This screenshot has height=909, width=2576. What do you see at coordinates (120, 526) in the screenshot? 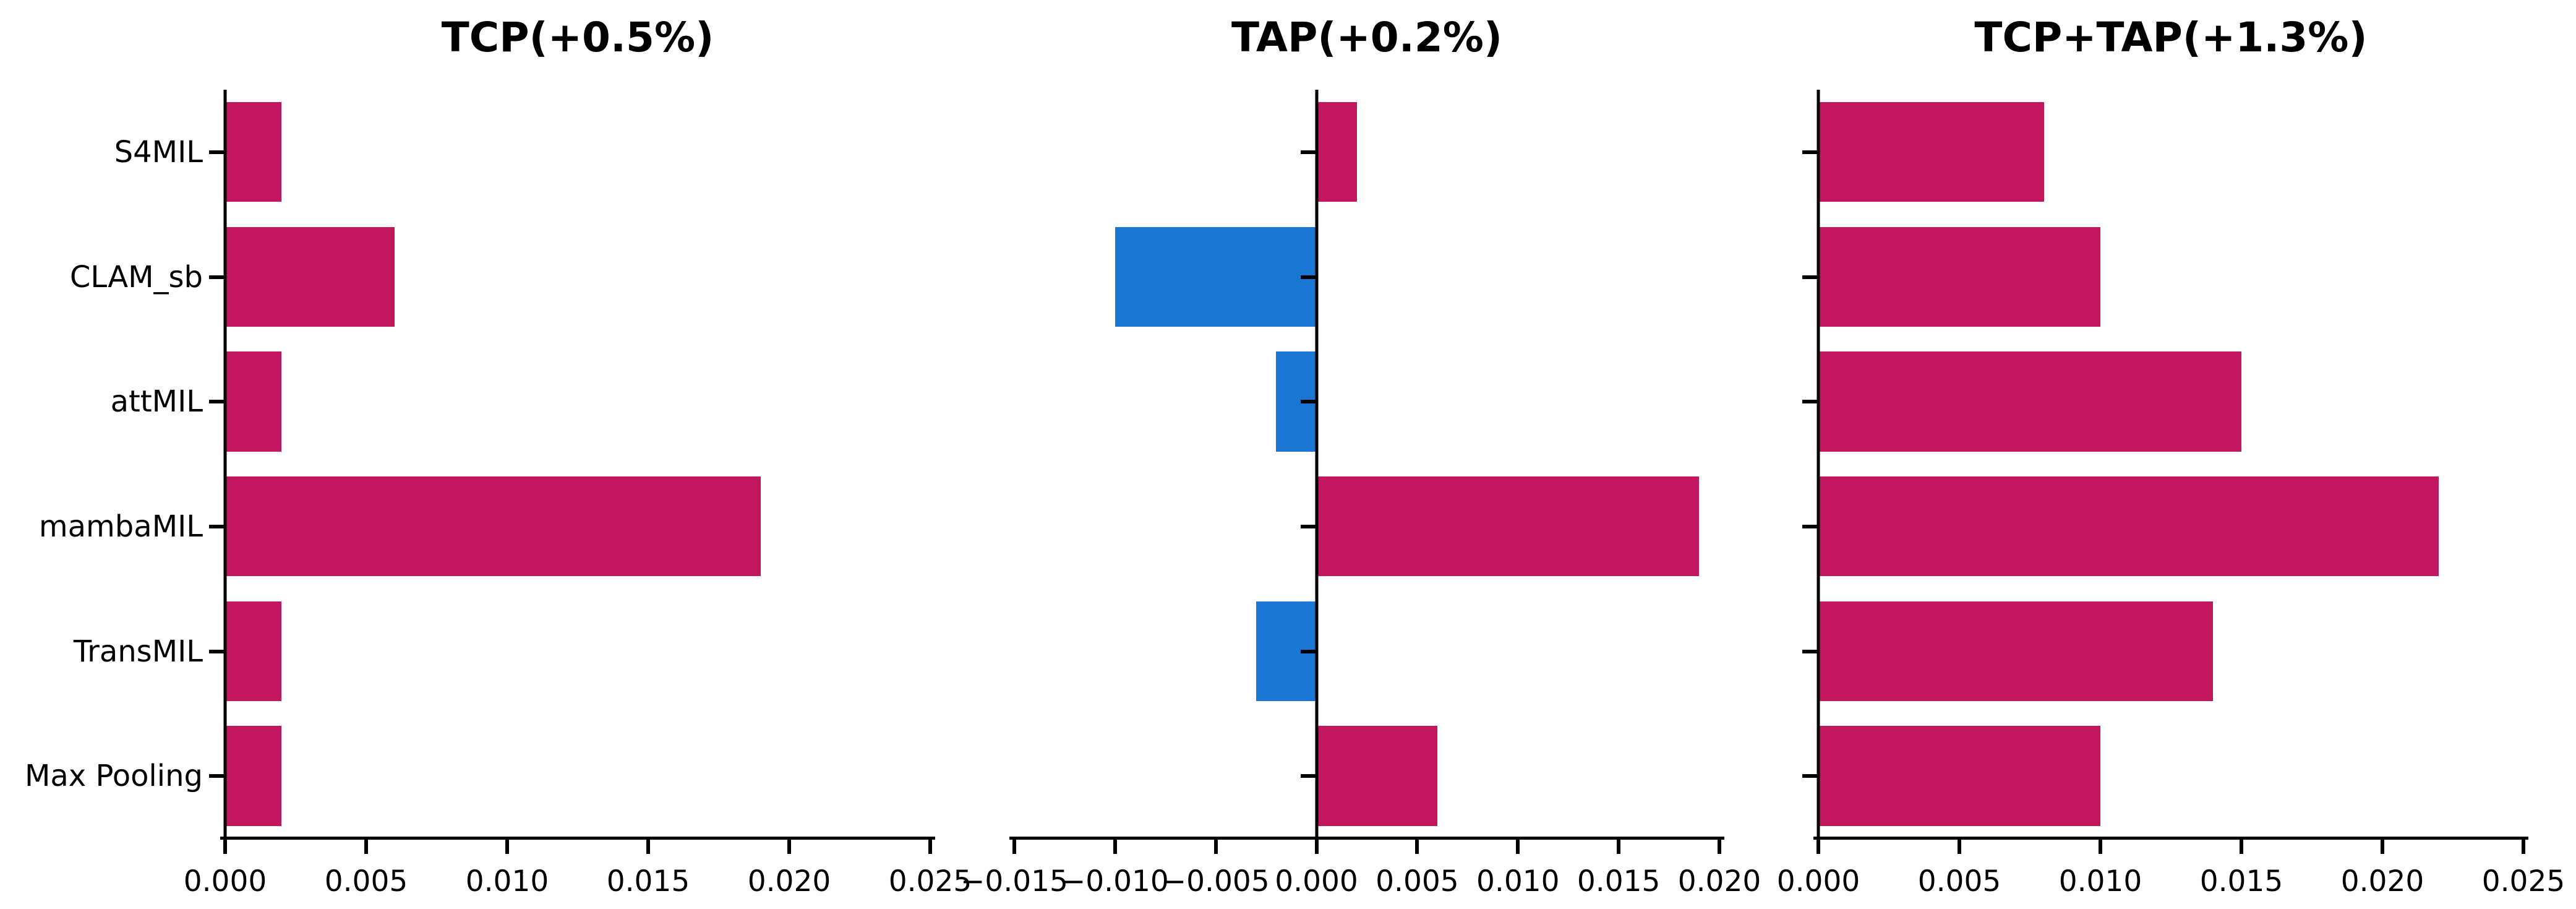
I see `y-axis-label-mambaMIL: mambaMIL` at bounding box center [120, 526].